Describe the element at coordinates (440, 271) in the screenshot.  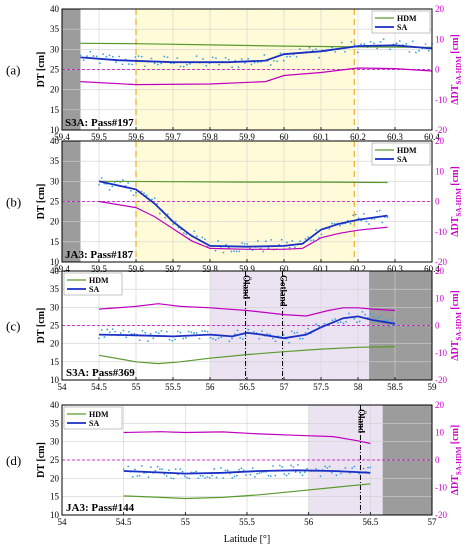
I see `y2-tick-label: 20` at that location.